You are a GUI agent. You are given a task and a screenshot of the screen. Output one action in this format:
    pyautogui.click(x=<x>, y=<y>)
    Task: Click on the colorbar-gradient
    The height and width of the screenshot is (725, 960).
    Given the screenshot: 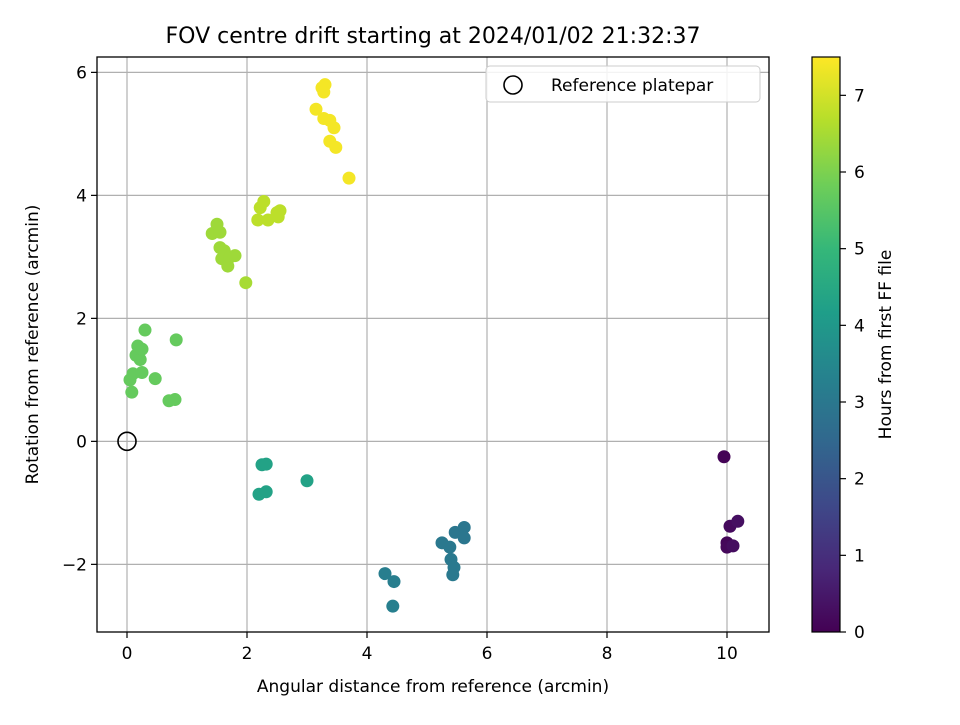 What is the action you would take?
    pyautogui.click(x=826, y=344)
    